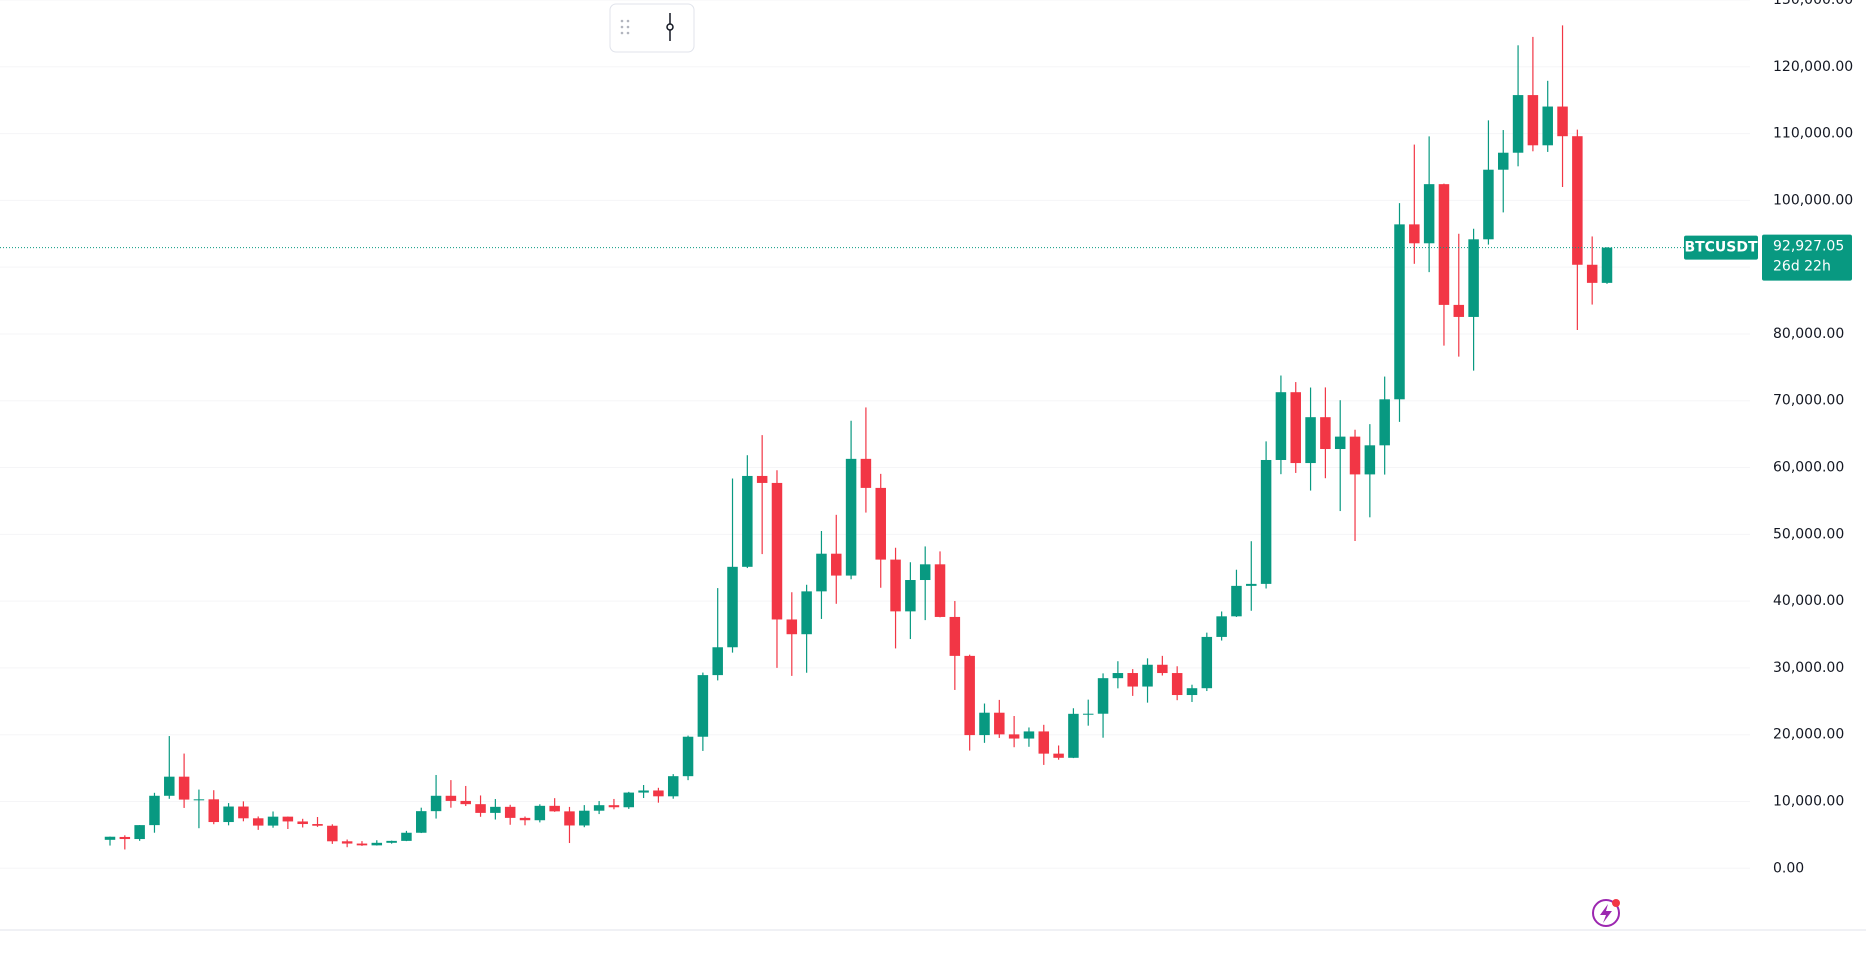  What do you see at coordinates (1807, 257) in the screenshot?
I see `price-label-box` at bounding box center [1807, 257].